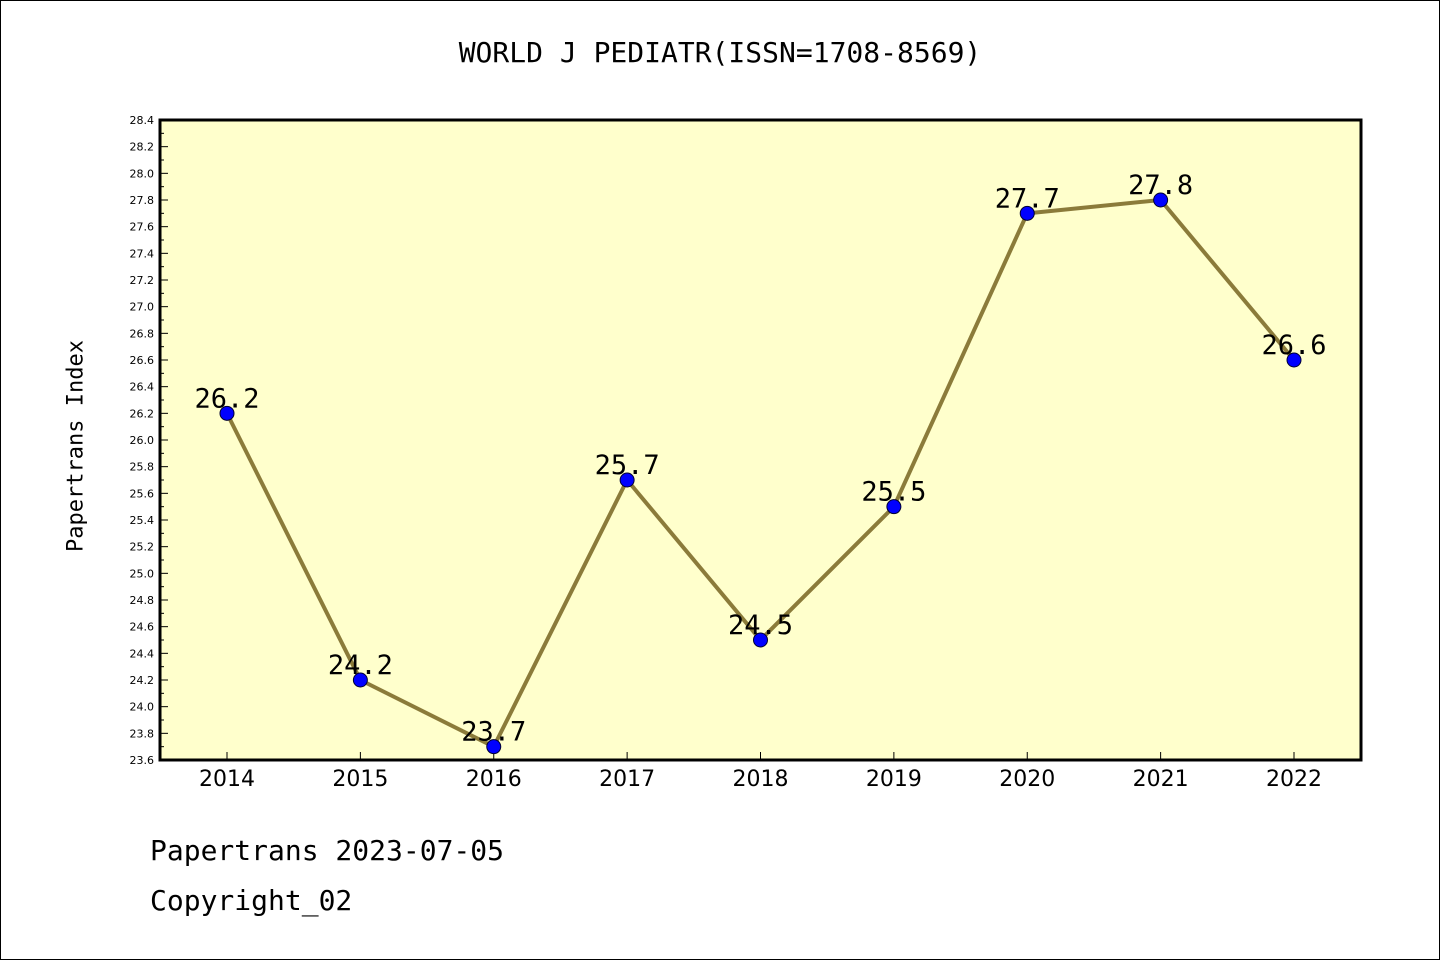 This screenshot has height=960, width=1440. What do you see at coordinates (142, 520) in the screenshot?
I see `y-tick-label: 25.4` at bounding box center [142, 520].